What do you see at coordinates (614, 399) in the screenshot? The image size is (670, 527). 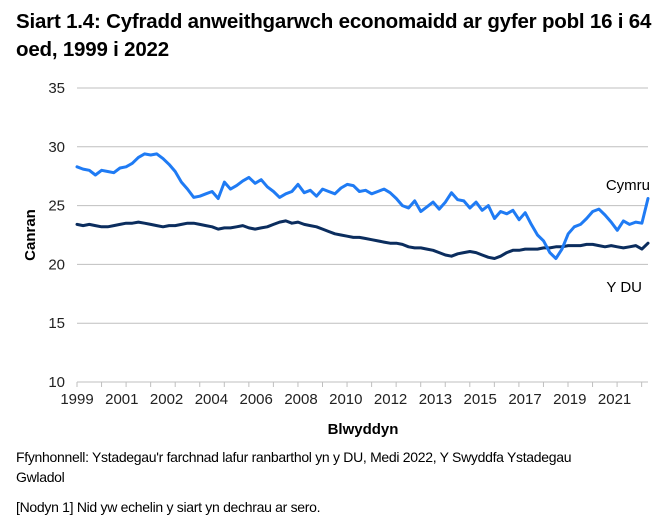 I see `x-tick-label: 2021` at bounding box center [614, 399].